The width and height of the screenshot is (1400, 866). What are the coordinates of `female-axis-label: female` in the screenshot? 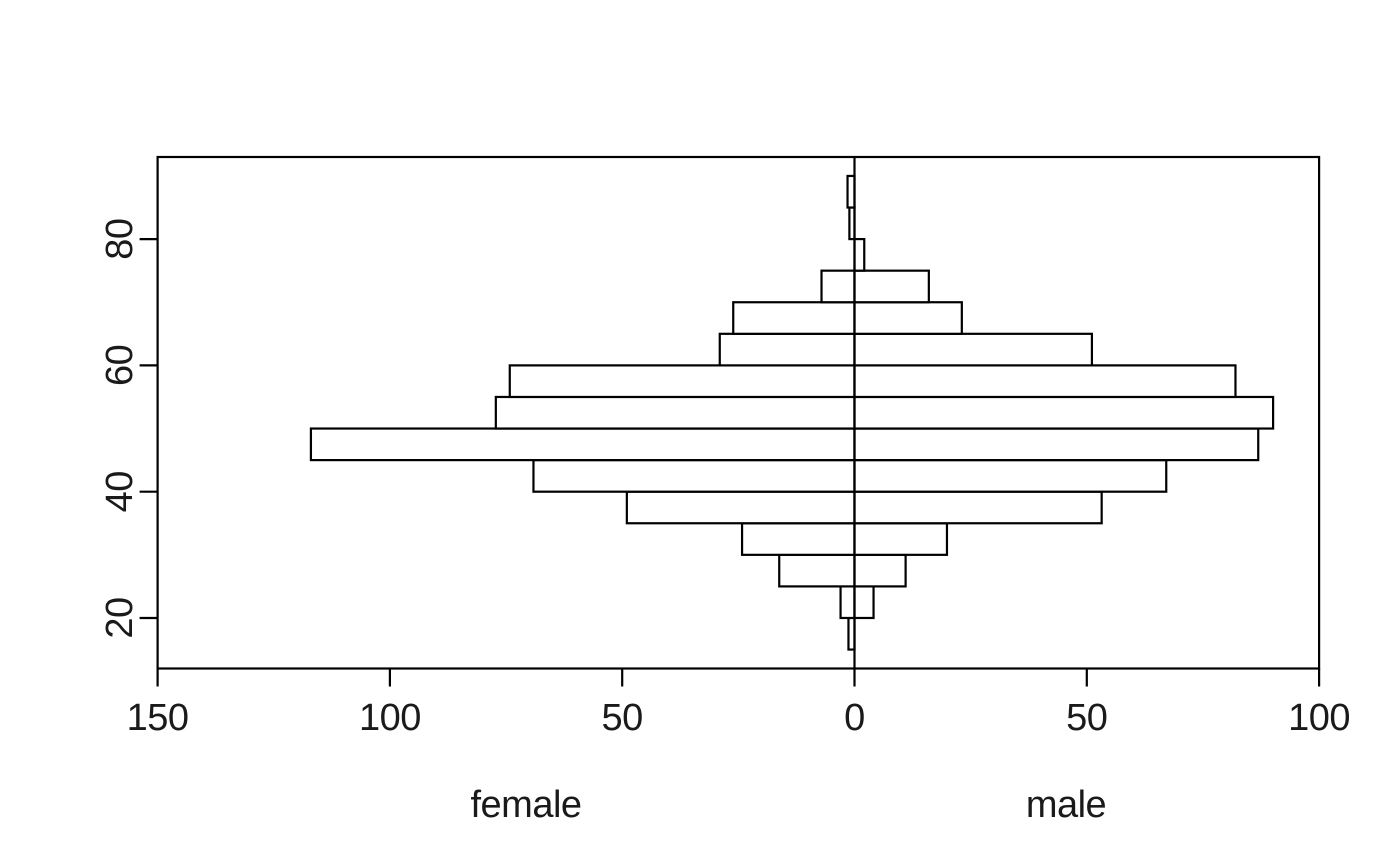 It's located at (526, 805).